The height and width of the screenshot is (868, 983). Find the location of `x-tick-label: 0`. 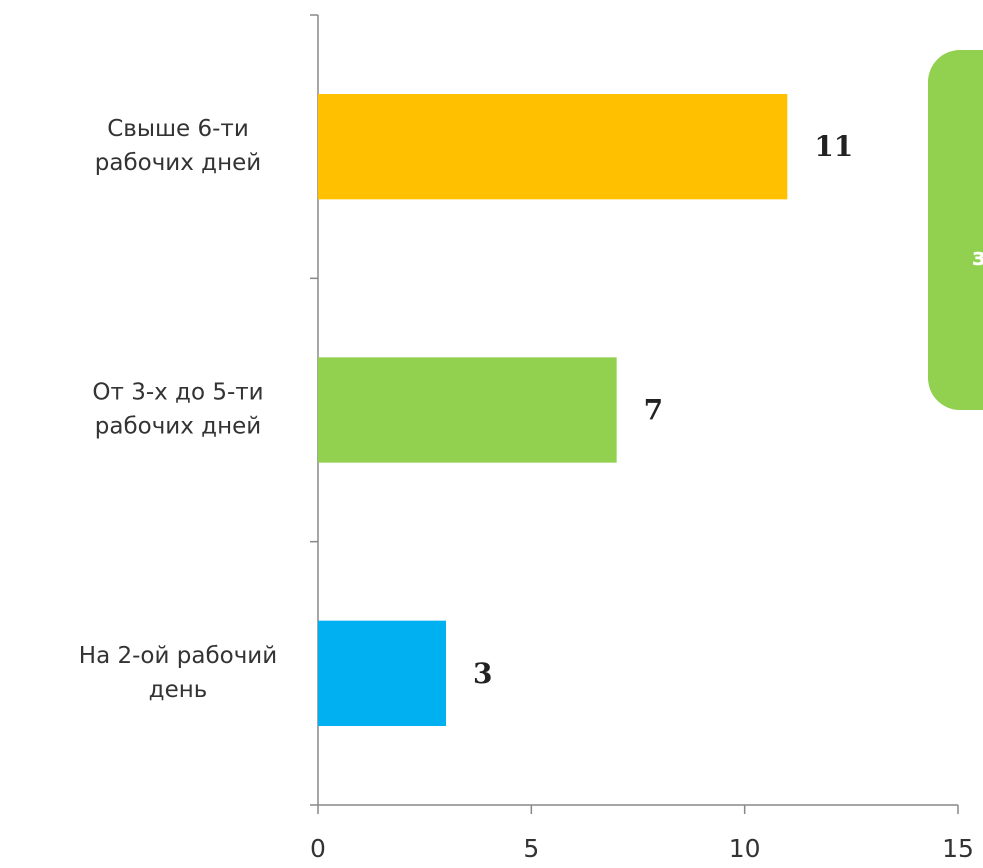

x-tick-label: 0 is located at coordinates (318, 848).